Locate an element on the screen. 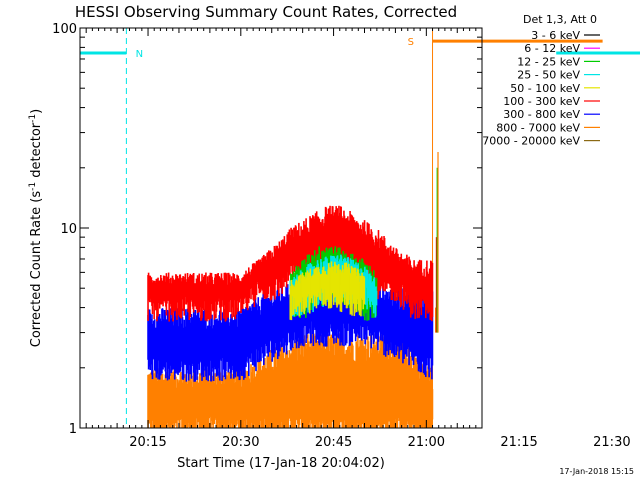 Image resolution: width=640 pixels, height=480 pixels. series-100-300-kev is located at coordinates (290, 263).